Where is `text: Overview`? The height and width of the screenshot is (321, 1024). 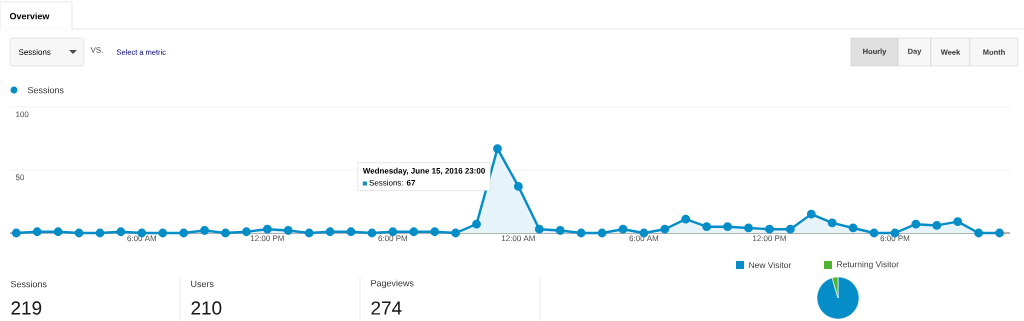 text: Overview is located at coordinates (29, 16).